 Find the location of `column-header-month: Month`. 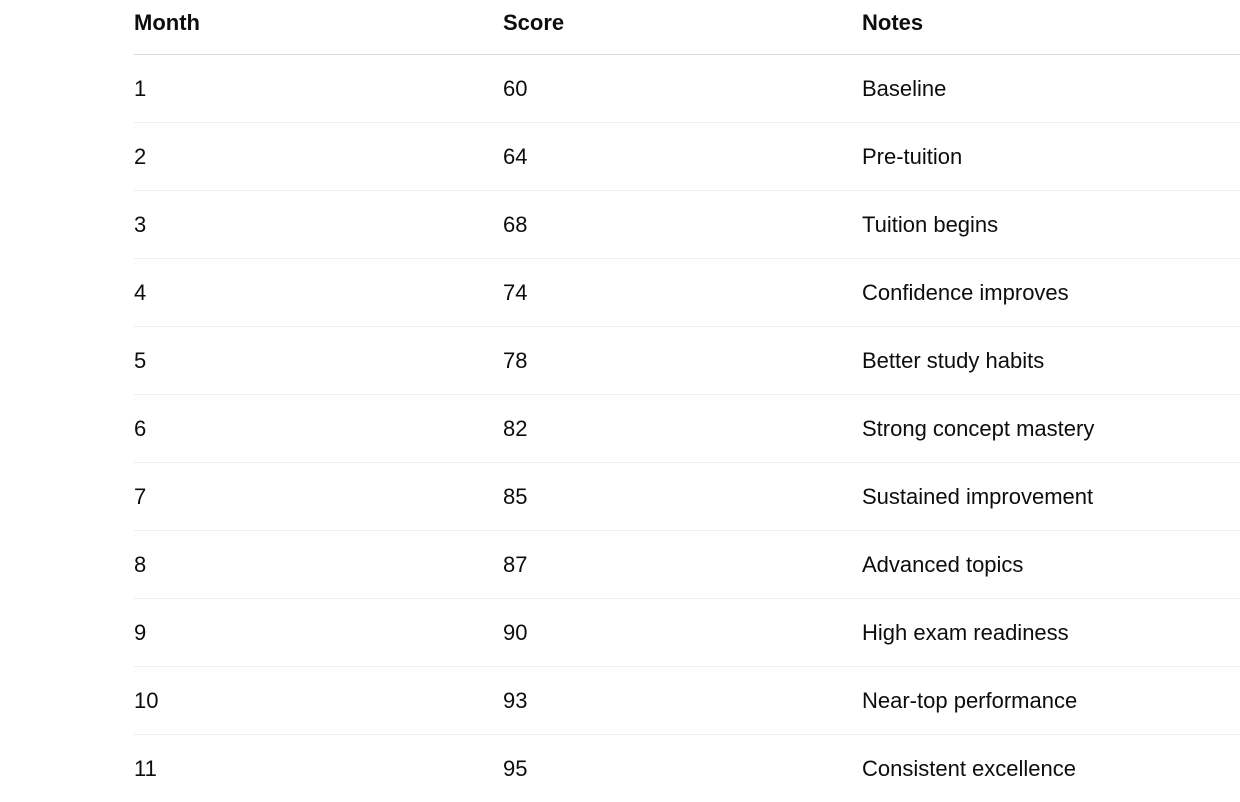

column-header-month: Month is located at coordinates (318, 27).